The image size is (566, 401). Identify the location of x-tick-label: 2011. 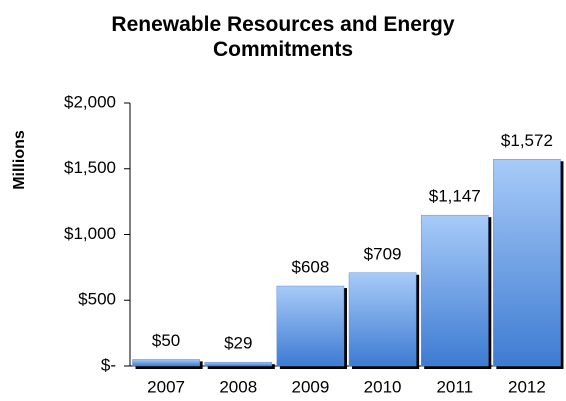
(454, 386).